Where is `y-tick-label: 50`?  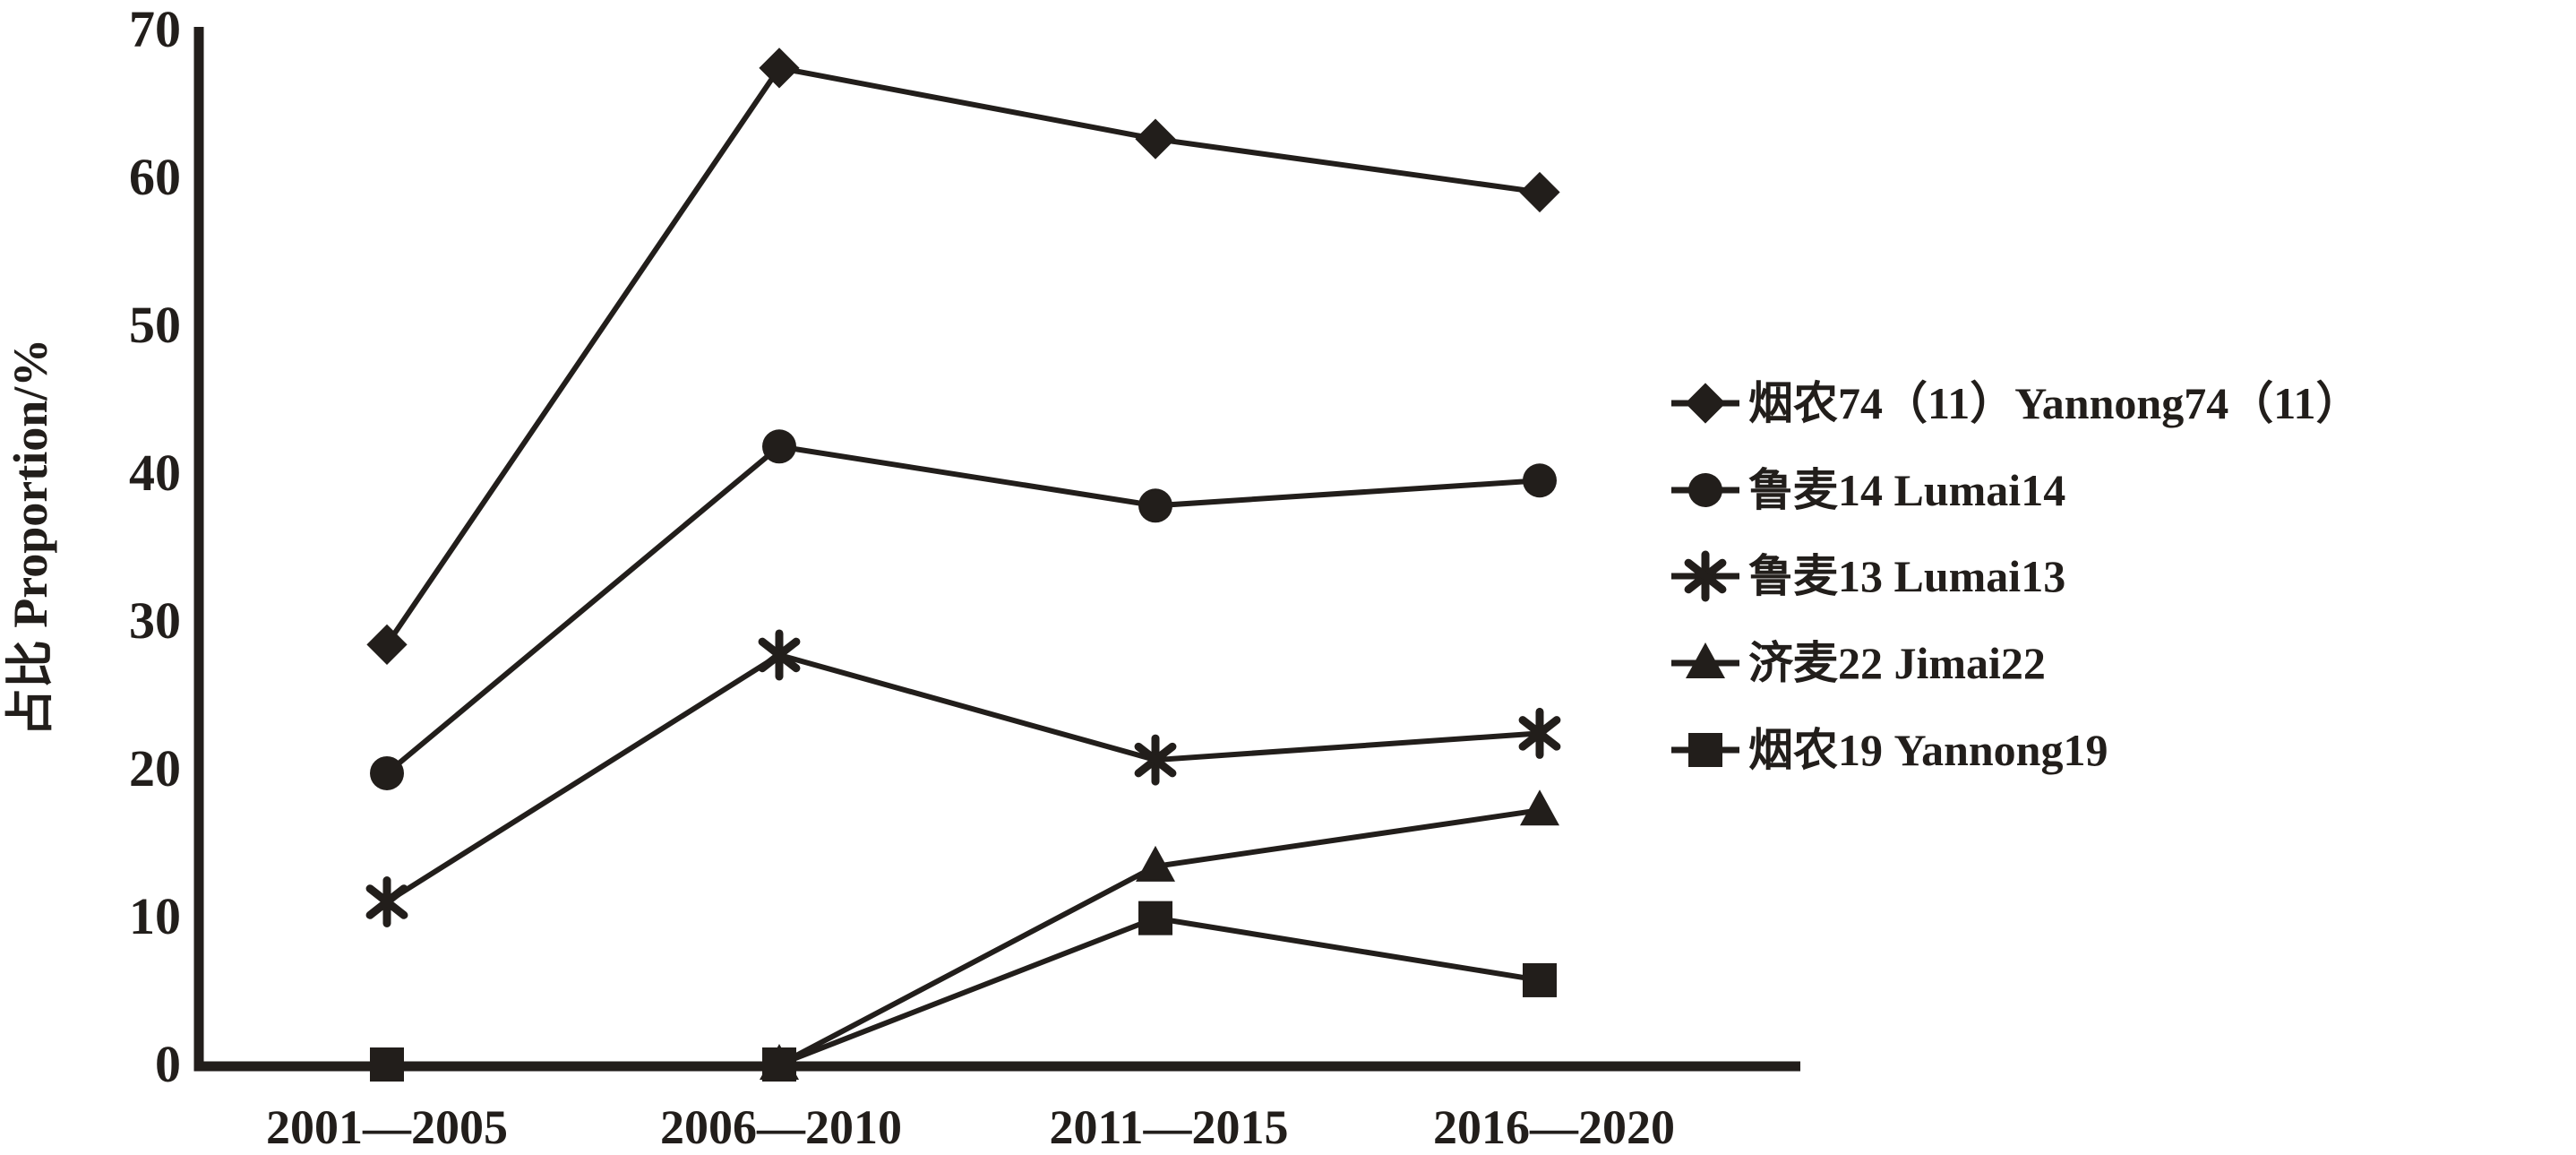
y-tick-label: 50 is located at coordinates (155, 325).